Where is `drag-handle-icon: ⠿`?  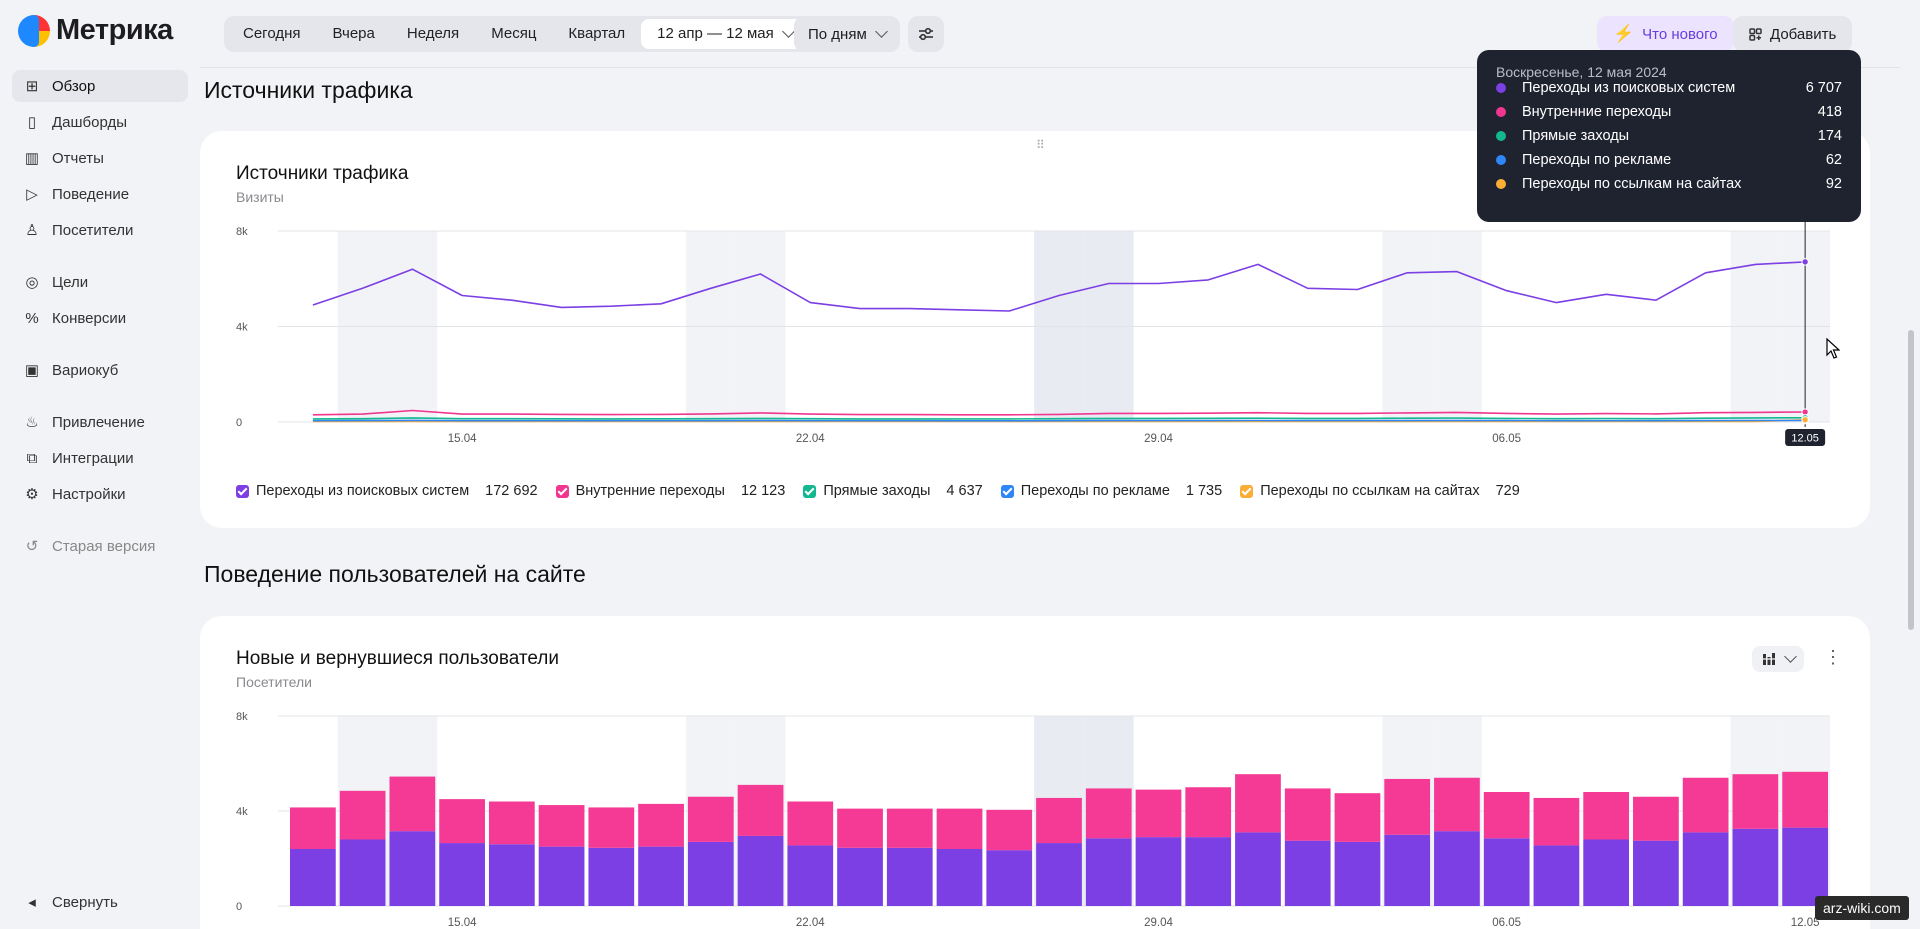 drag-handle-icon: ⠿ is located at coordinates (1040, 145).